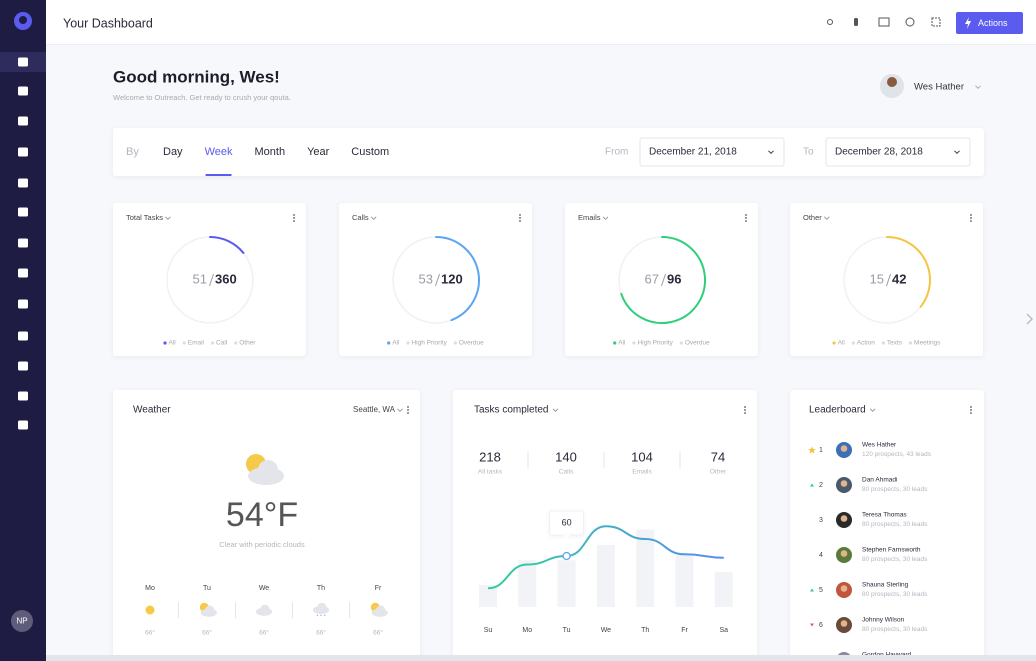  What do you see at coordinates (196, 343) in the screenshot?
I see `legend-label: Email` at bounding box center [196, 343].